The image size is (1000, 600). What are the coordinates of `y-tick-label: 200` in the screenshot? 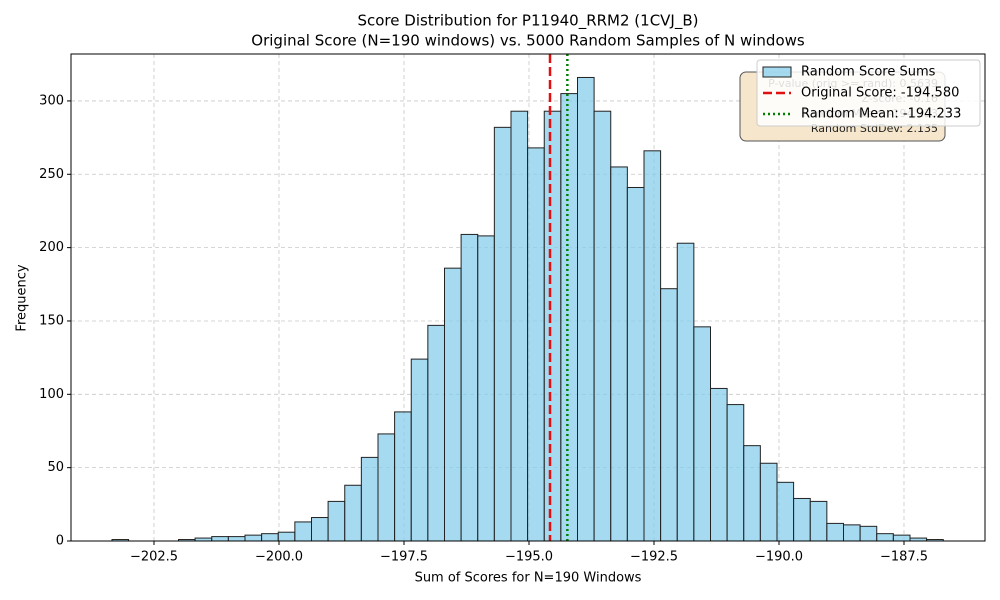 It's located at (51, 247).